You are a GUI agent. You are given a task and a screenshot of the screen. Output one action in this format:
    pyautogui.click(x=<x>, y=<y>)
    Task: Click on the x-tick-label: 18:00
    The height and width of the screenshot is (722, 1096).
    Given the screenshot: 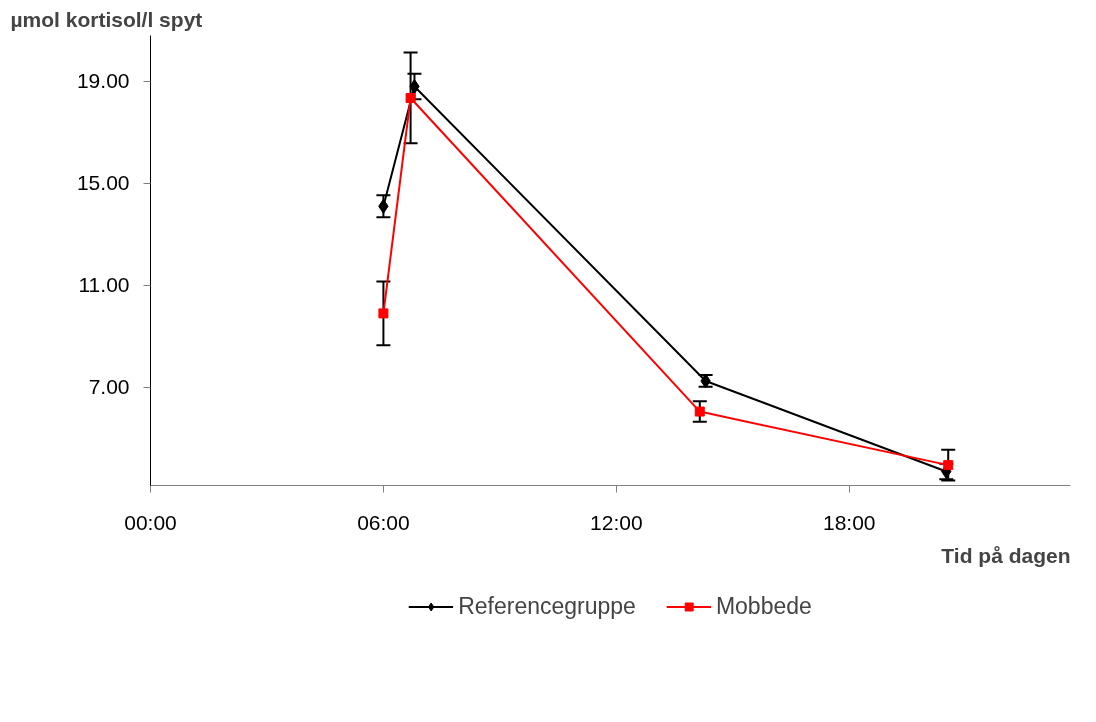 What is the action you would take?
    pyautogui.click(x=849, y=522)
    